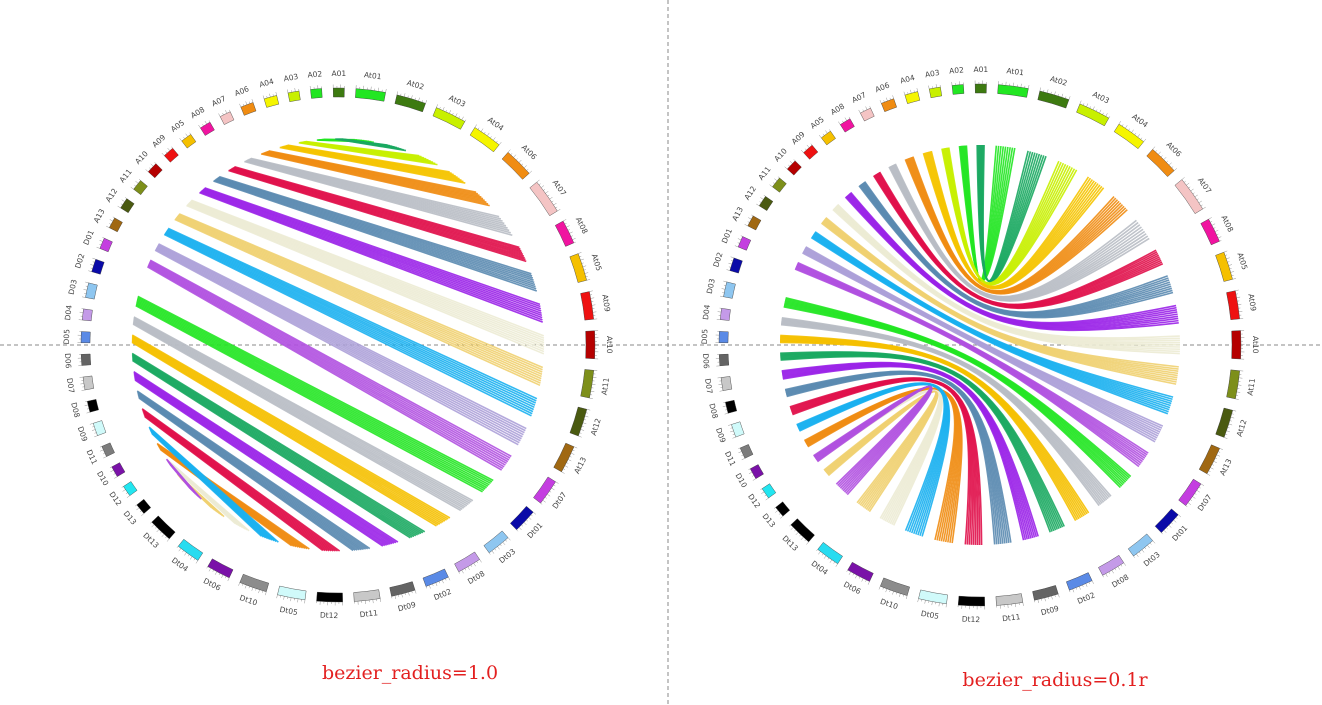 This screenshot has width=1322, height=705. Describe the element at coordinates (580, 465) in the screenshot. I see `chromosome-label: At13` at that location.